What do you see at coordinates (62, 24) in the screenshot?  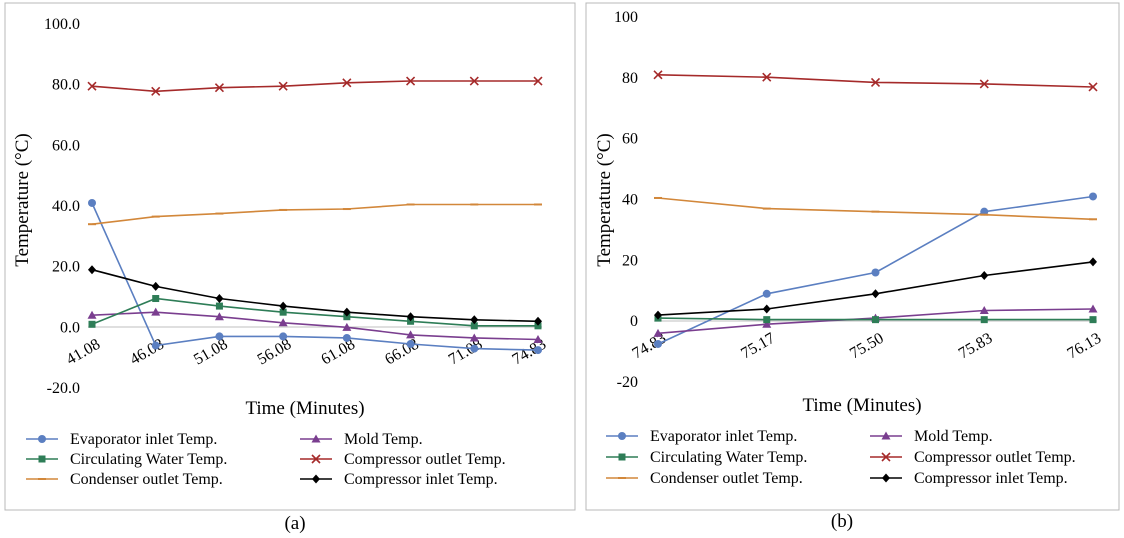 I see `a-y-tick-label: 100.0` at bounding box center [62, 24].